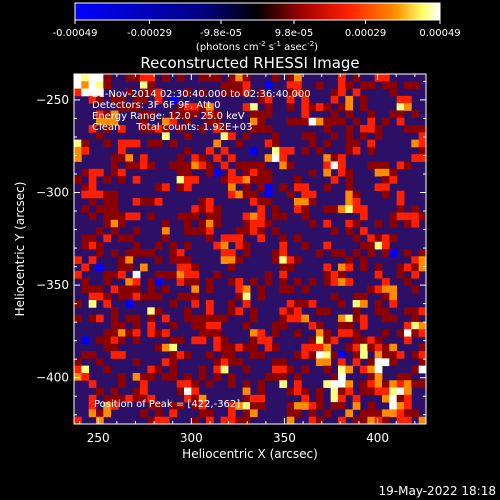  What do you see at coordinates (439, 33) in the screenshot?
I see `colorbar-tick-label: 0.00049` at bounding box center [439, 33].